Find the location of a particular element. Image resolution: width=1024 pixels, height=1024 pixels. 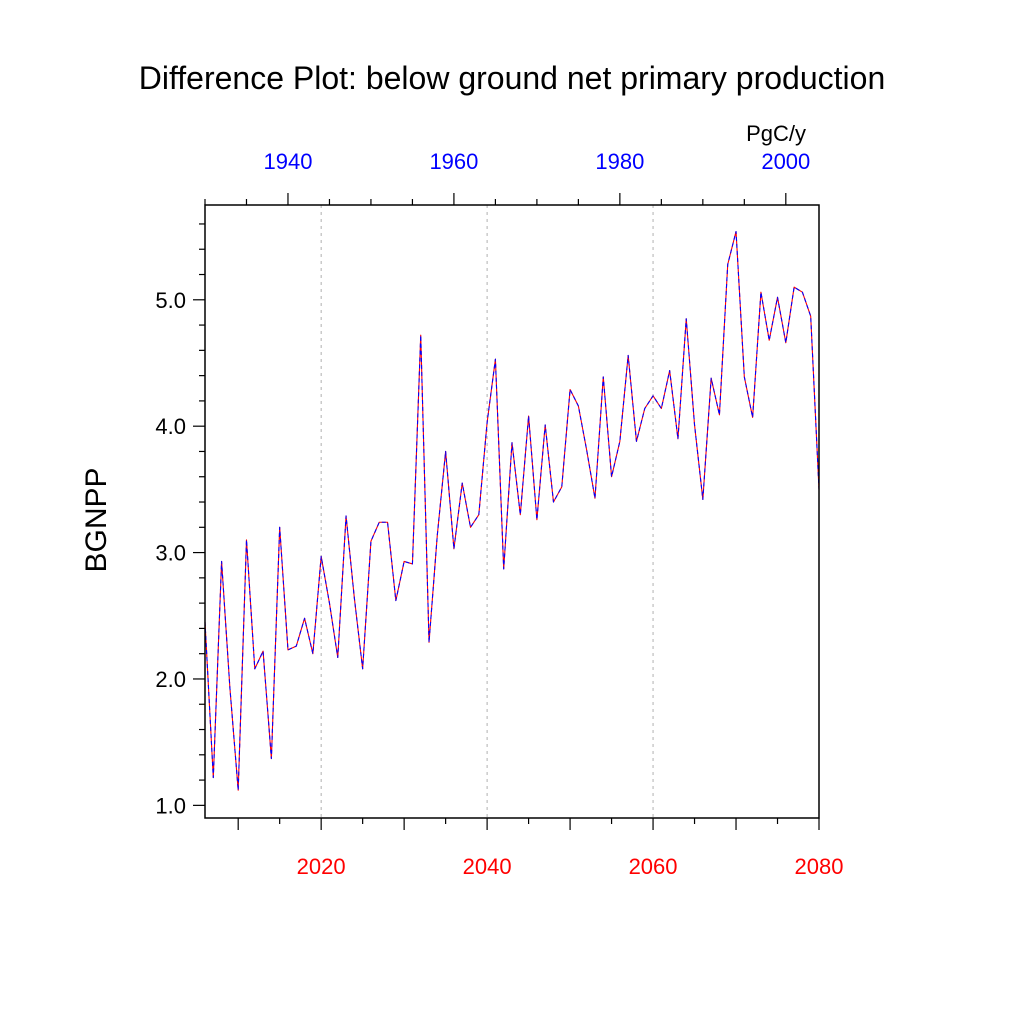

y-tick-label: 3.0 is located at coordinates (170, 553).